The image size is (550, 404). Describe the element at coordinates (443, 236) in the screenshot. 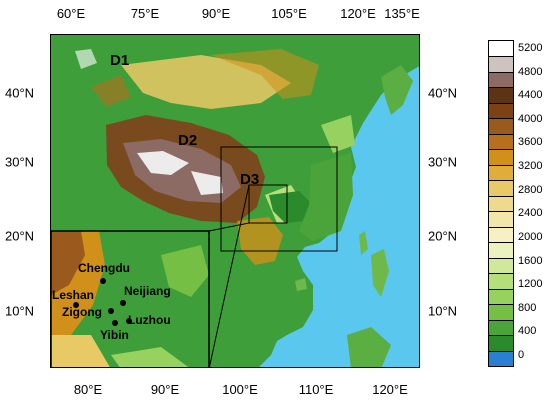

I see `right-lat-label: 20°N` at that location.